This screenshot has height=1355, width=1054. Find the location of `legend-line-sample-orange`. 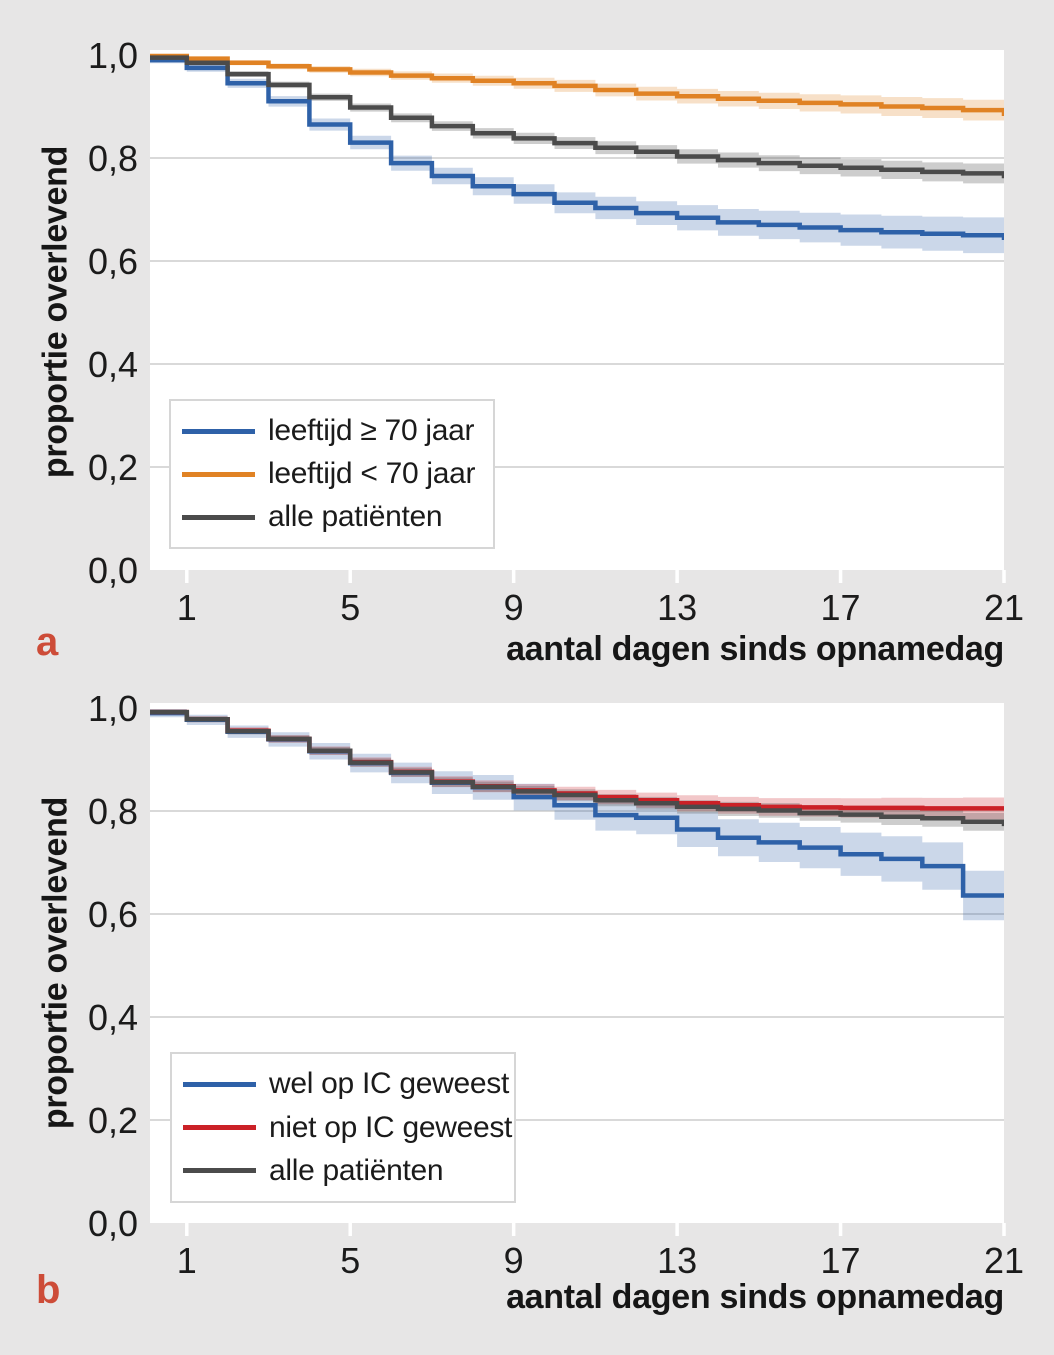

legend-line-sample-orange is located at coordinates (218, 474).